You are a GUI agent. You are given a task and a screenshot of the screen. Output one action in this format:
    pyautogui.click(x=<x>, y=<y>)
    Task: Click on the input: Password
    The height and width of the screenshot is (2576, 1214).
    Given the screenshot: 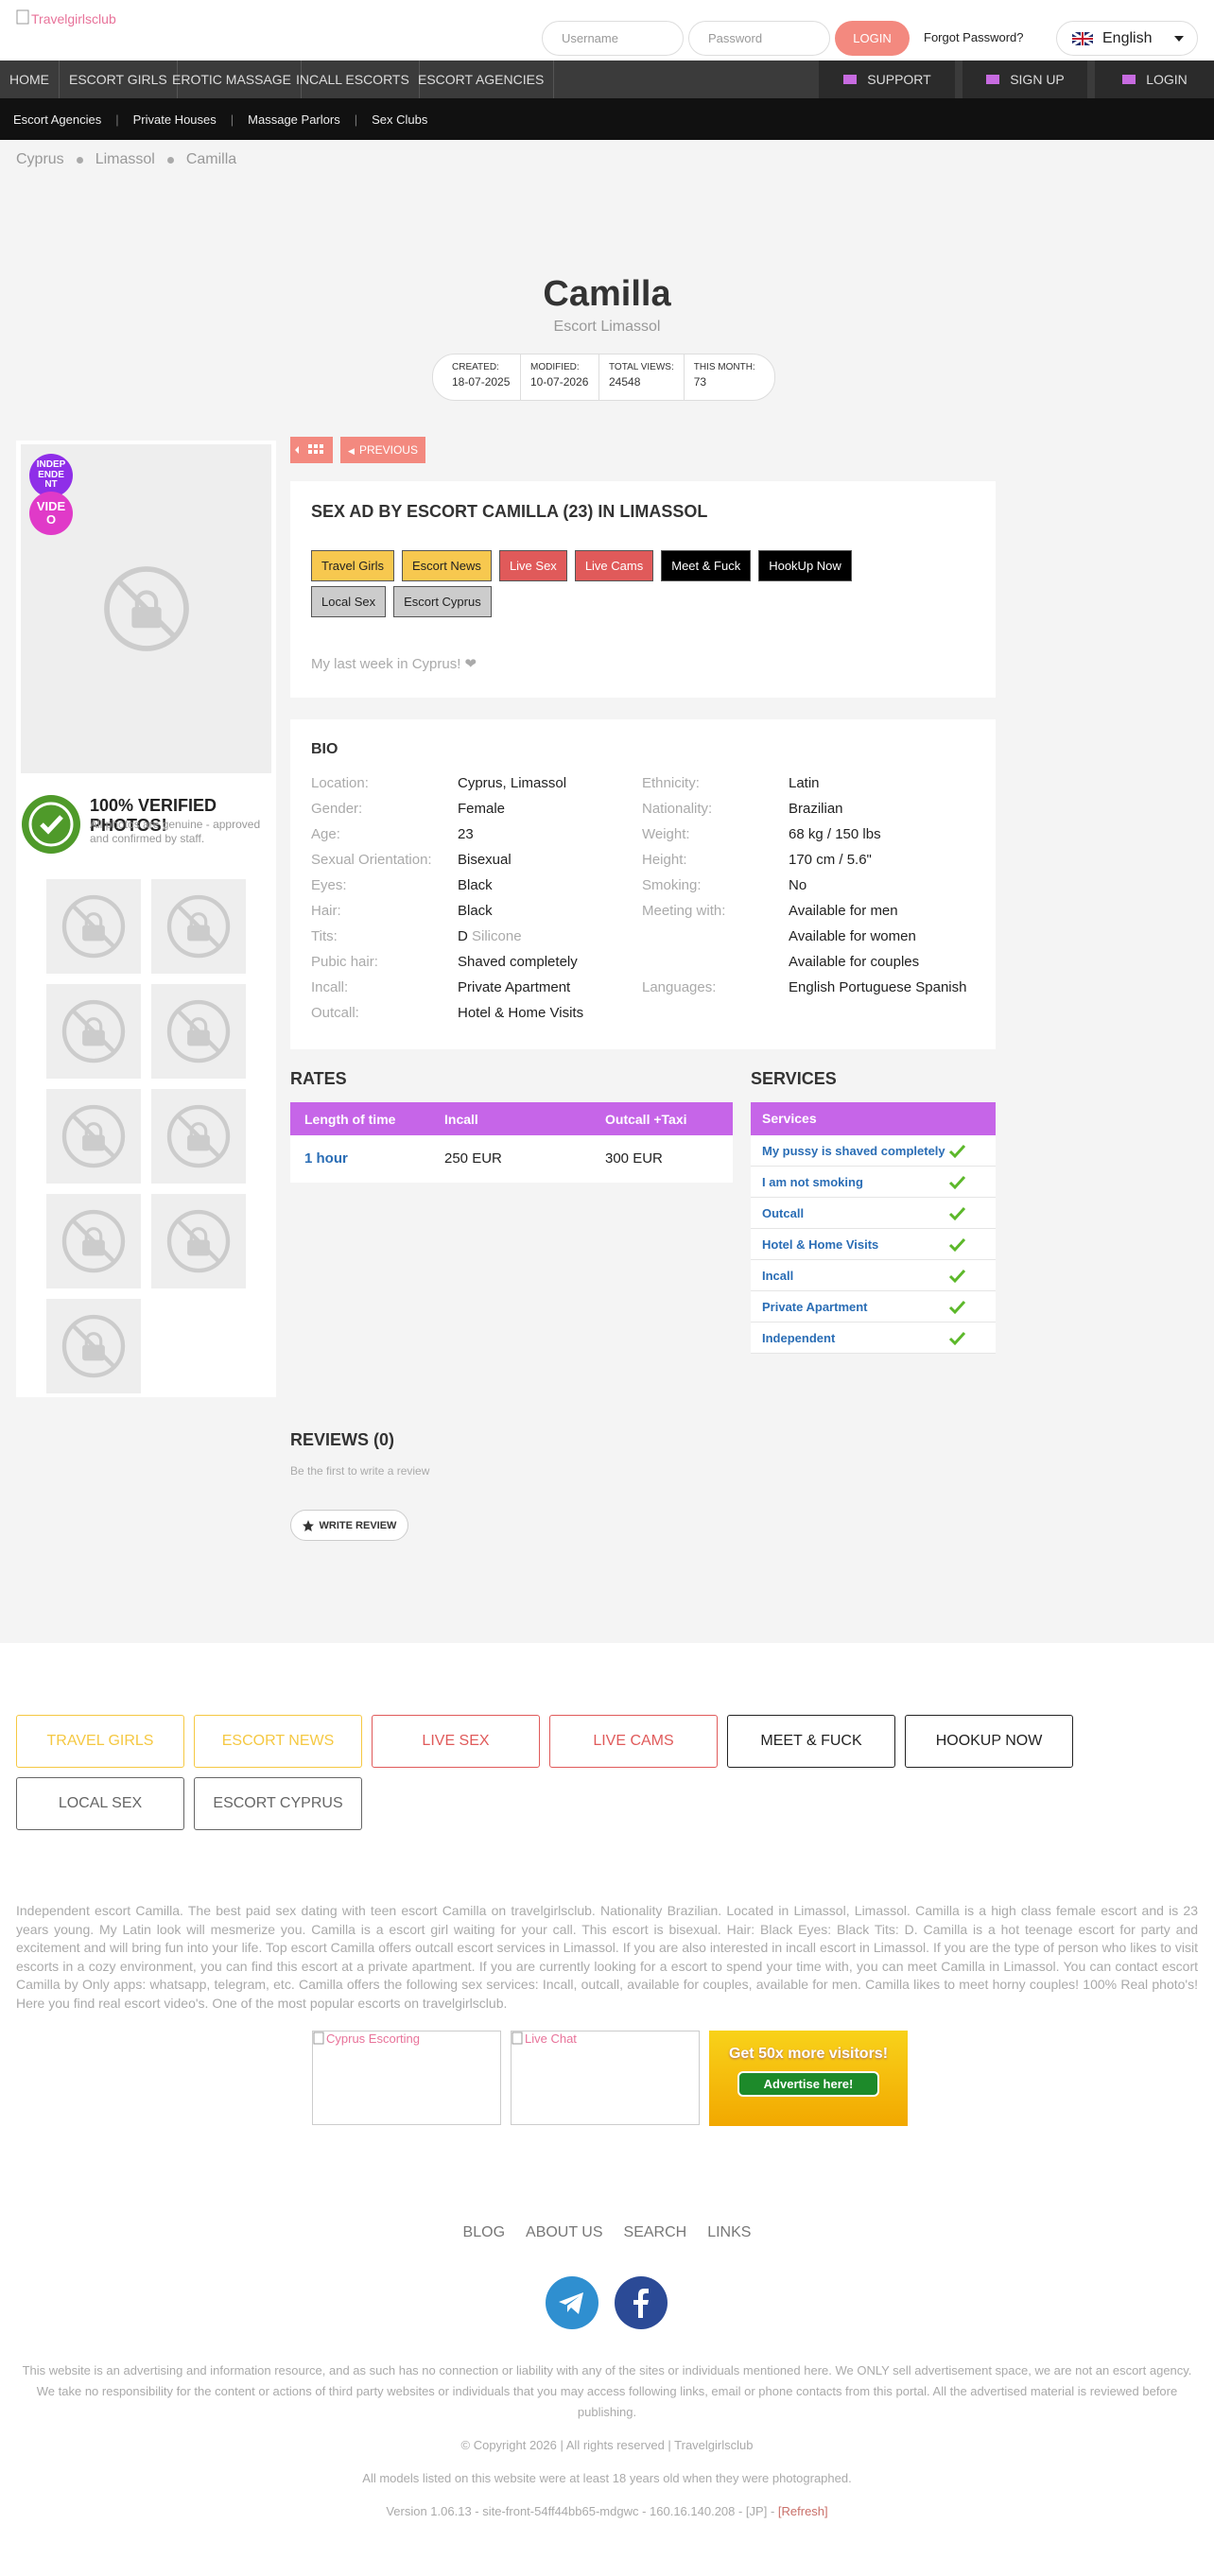 What is the action you would take?
    pyautogui.click(x=759, y=38)
    